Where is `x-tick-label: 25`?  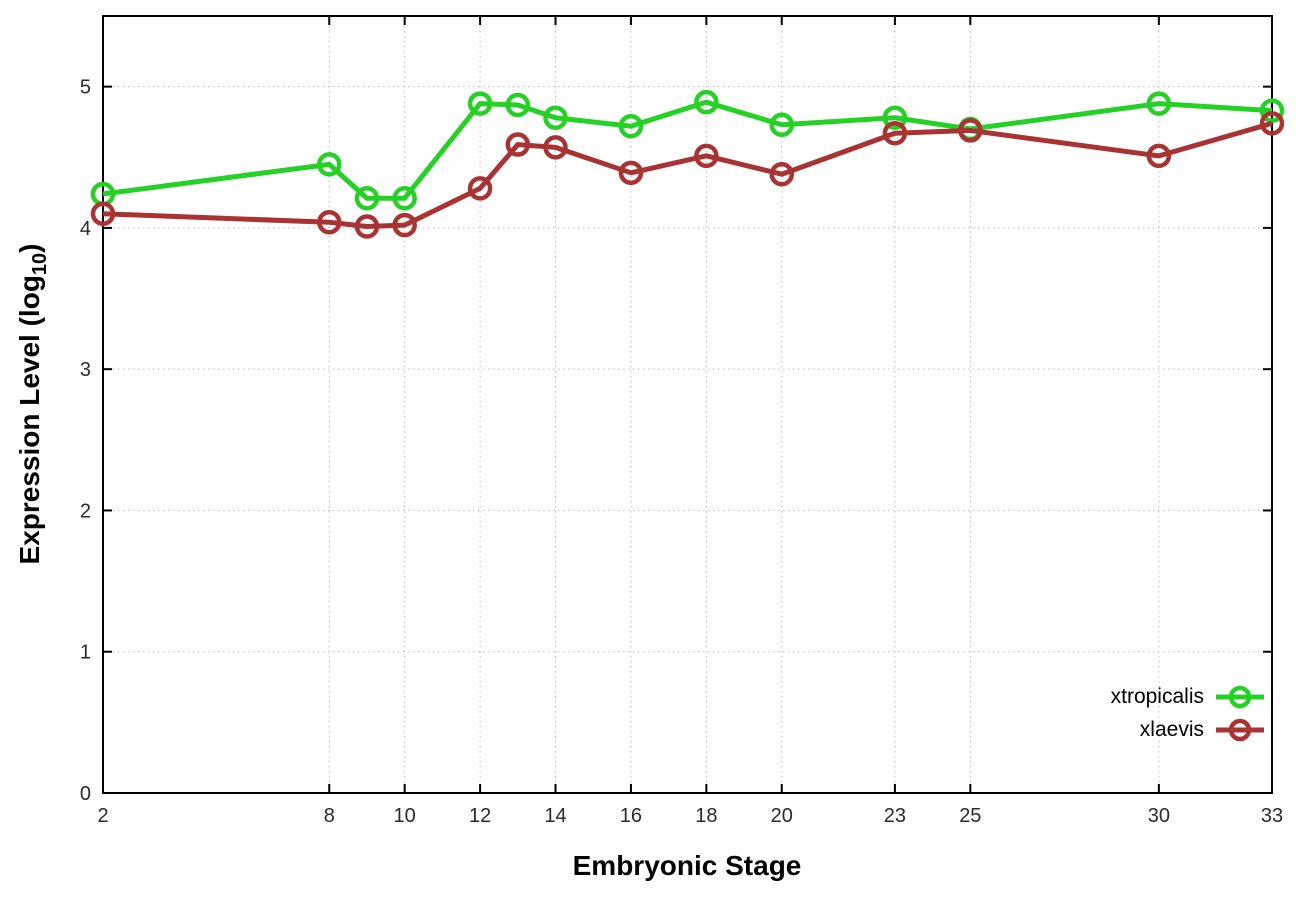 x-tick-label: 25 is located at coordinates (970, 816).